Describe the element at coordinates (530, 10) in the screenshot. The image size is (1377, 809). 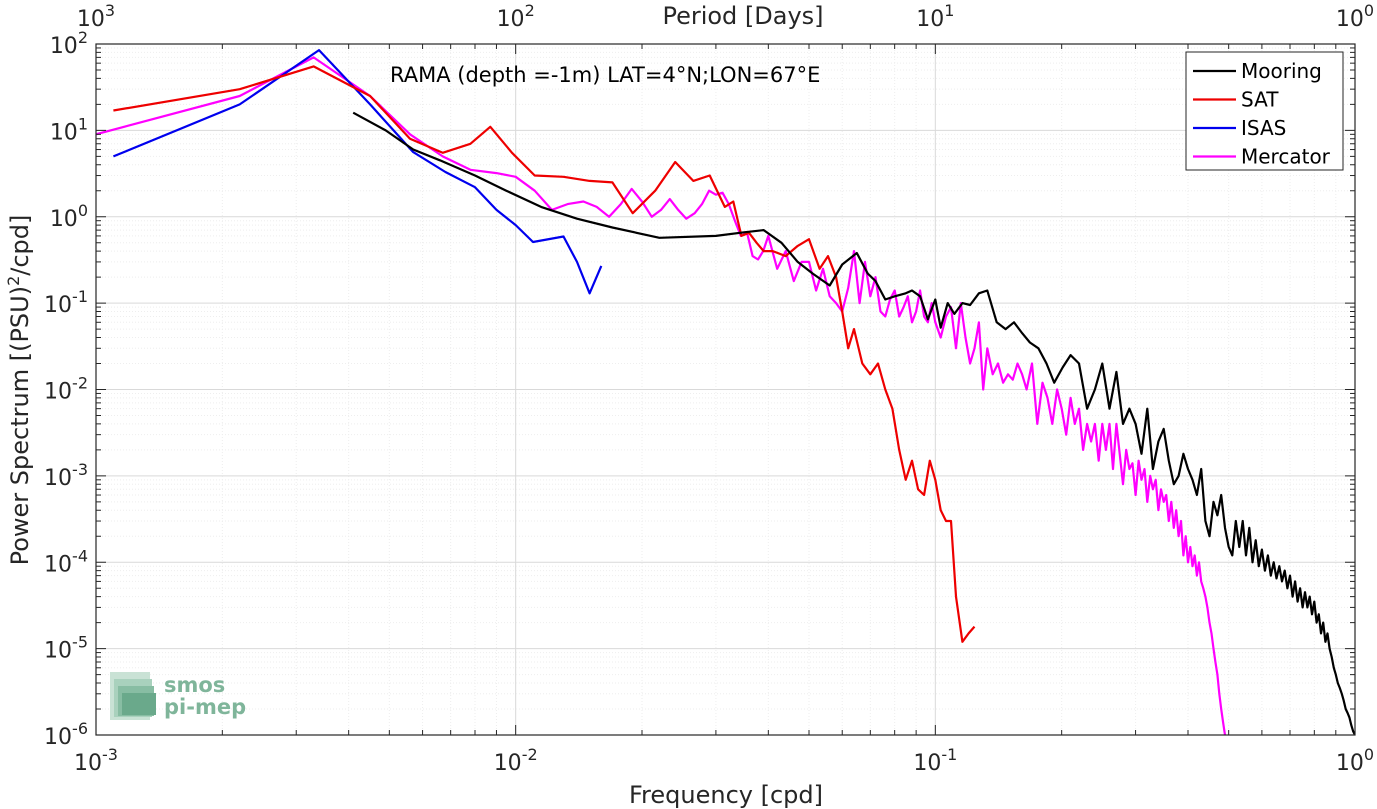
I see `x2-tick-label-exp: 2` at that location.